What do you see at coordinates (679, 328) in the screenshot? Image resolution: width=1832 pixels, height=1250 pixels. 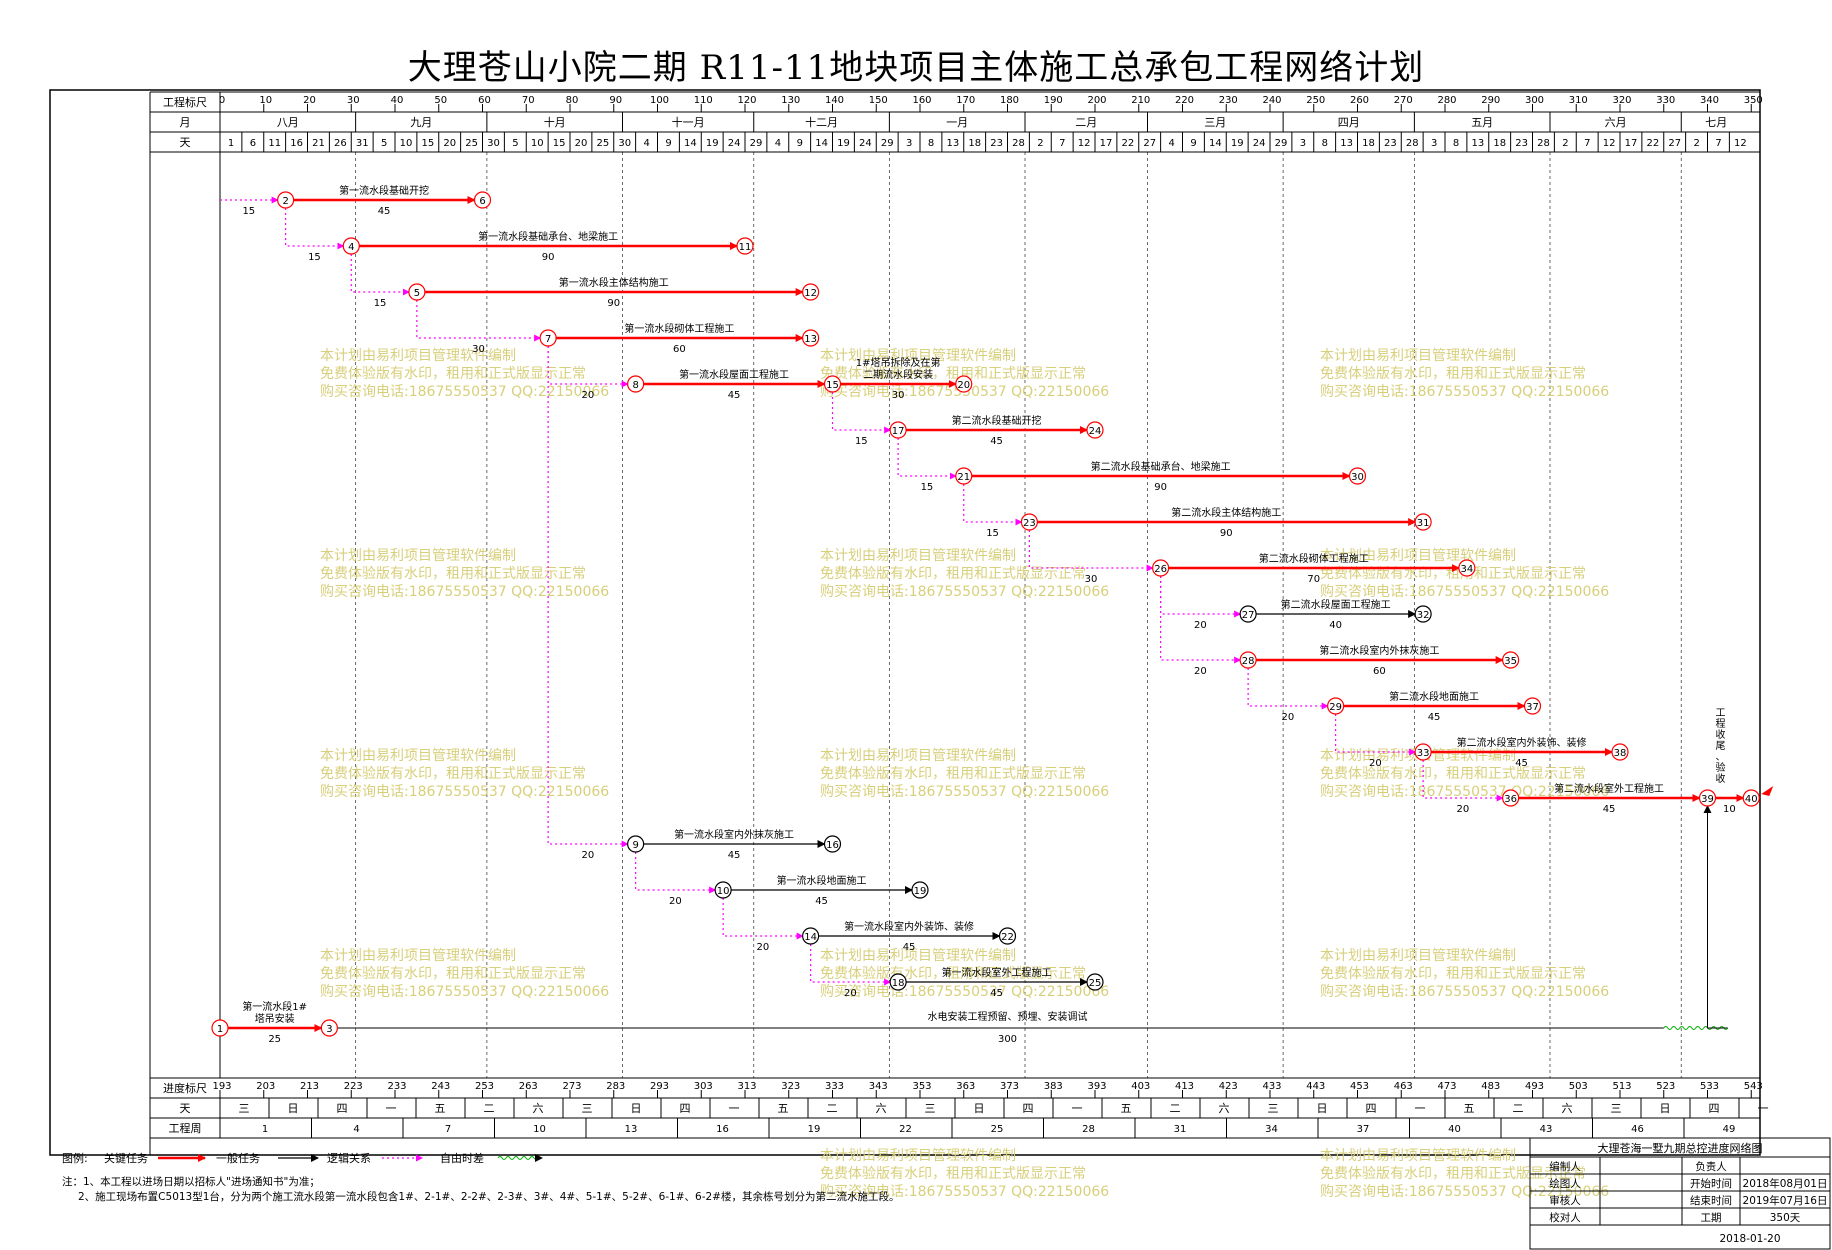 I see `activity-name: 第一流水段砌体工程施工` at bounding box center [679, 328].